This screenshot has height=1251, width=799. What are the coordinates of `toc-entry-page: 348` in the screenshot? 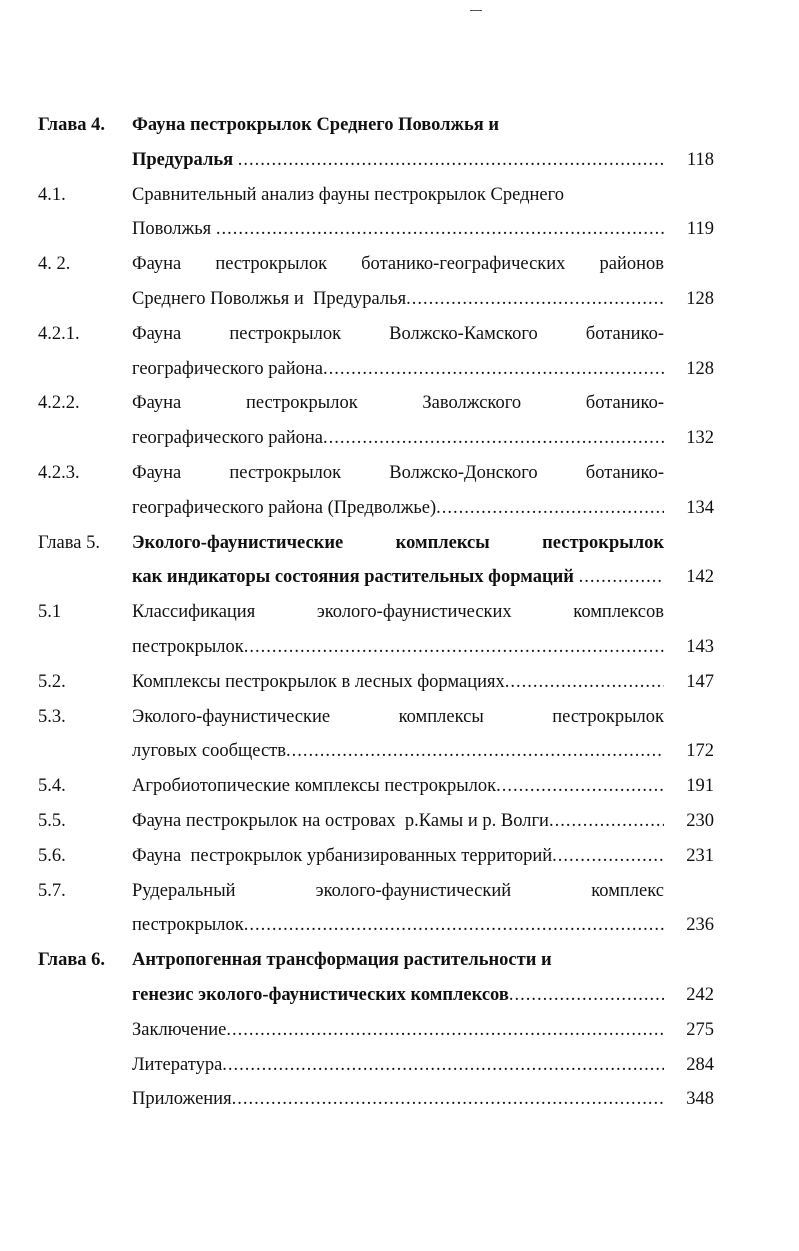 It's located at (700, 1099).